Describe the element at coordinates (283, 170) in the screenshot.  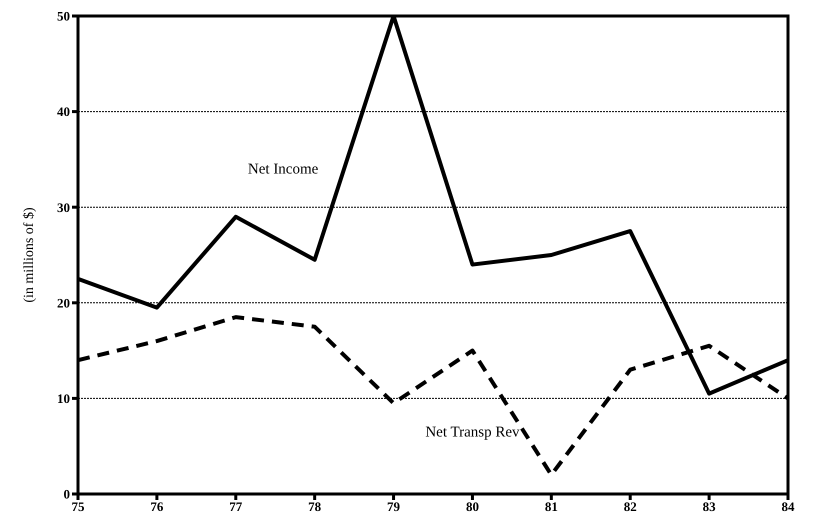
I see `series-label: Net Income` at that location.